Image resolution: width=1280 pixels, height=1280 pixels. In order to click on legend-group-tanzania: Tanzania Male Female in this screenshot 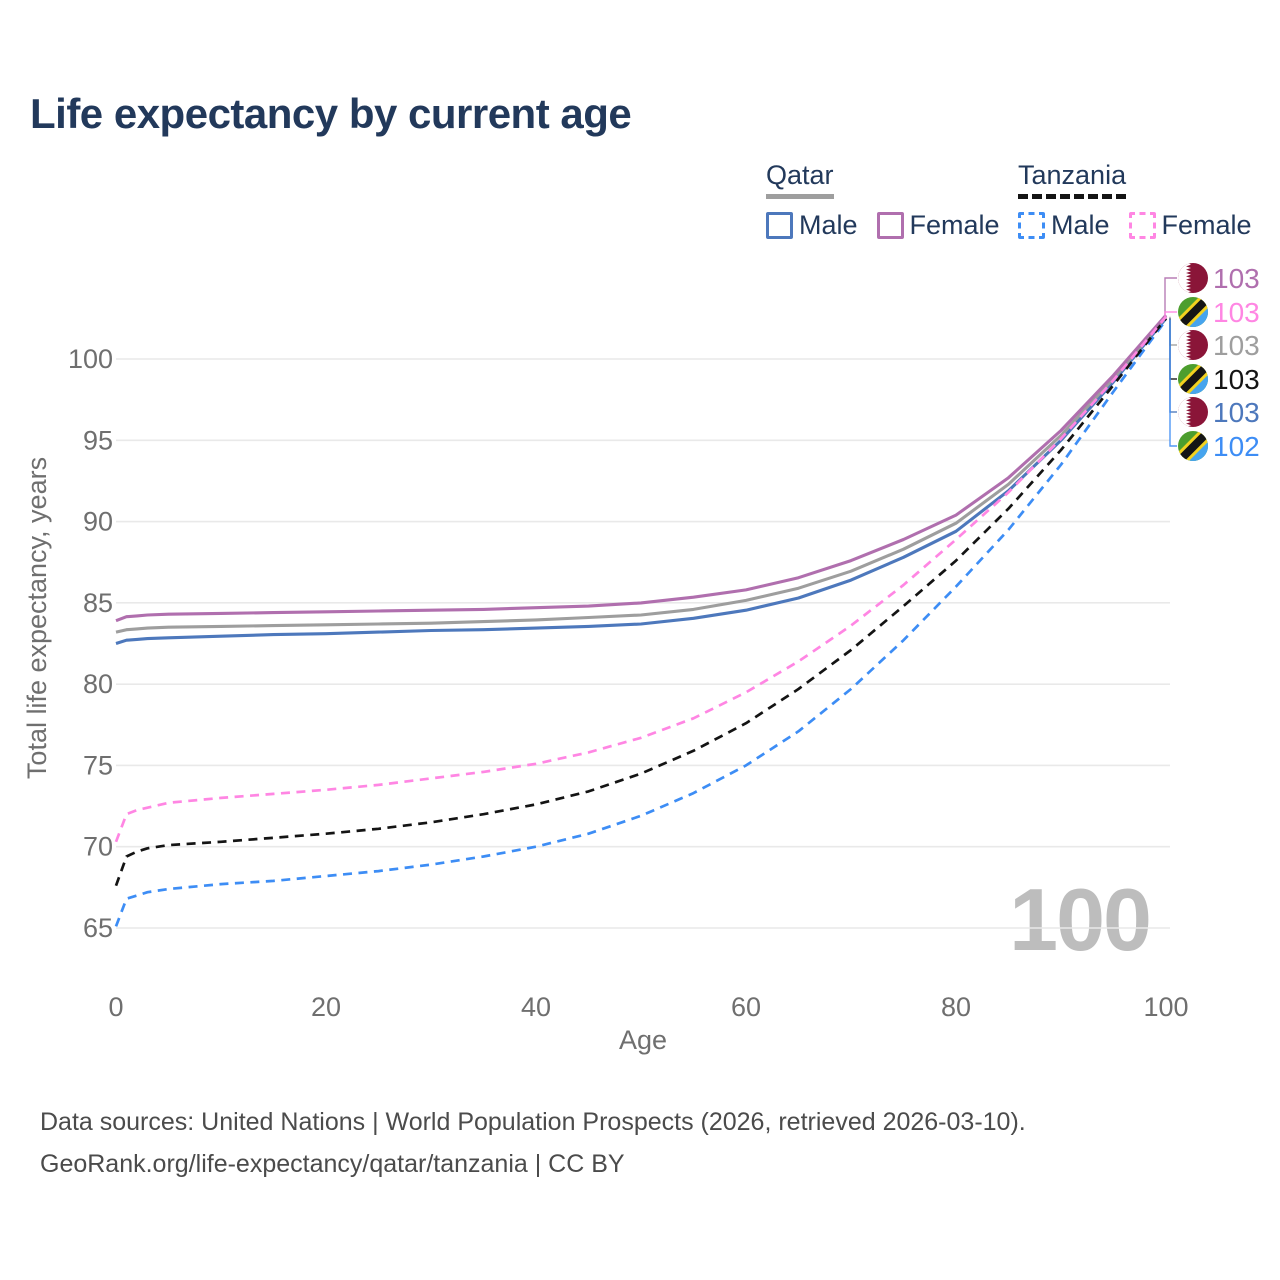, I will do `click(1135, 200)`.